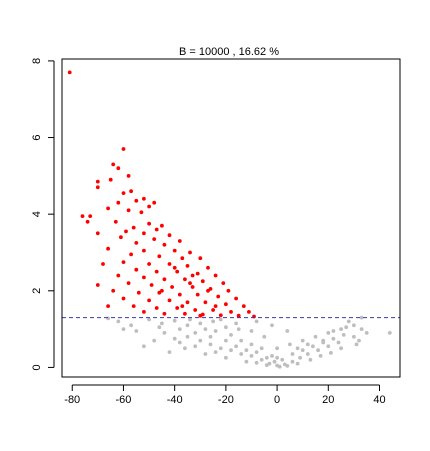 This screenshot has height=451, width=430. What do you see at coordinates (37, 61) in the screenshot?
I see `y-tick-label: 8` at bounding box center [37, 61].